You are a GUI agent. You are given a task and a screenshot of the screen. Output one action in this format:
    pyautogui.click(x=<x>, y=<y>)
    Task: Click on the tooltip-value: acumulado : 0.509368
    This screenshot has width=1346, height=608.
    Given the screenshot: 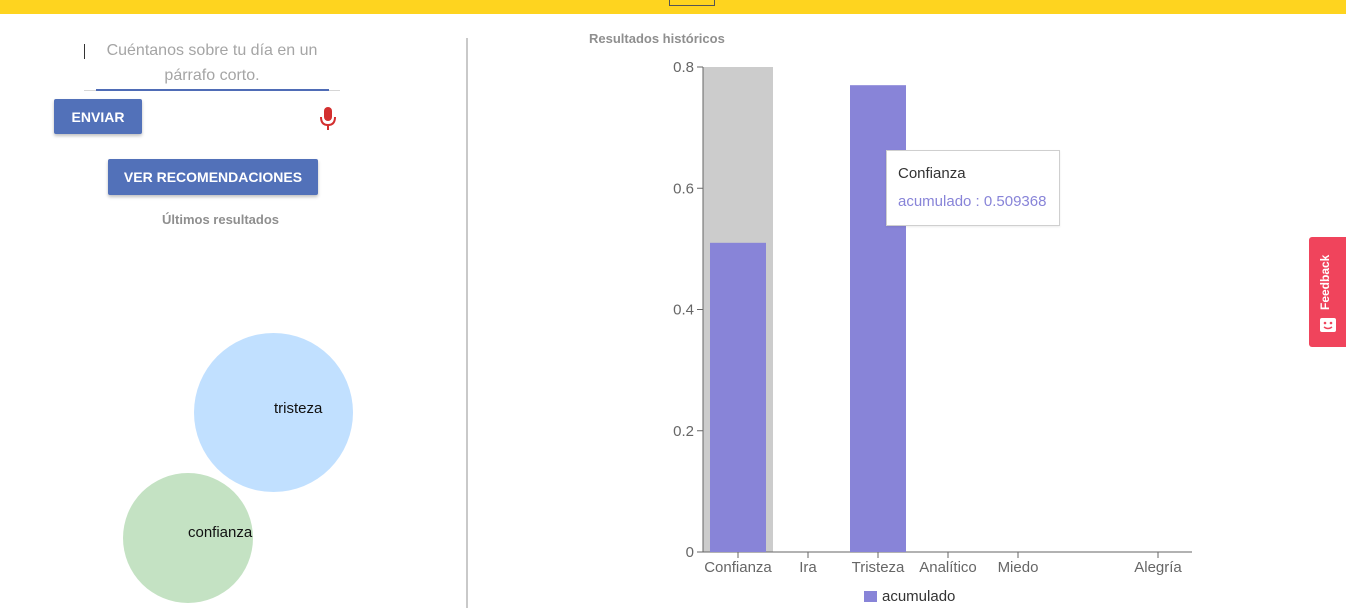 What is the action you would take?
    pyautogui.click(x=972, y=201)
    